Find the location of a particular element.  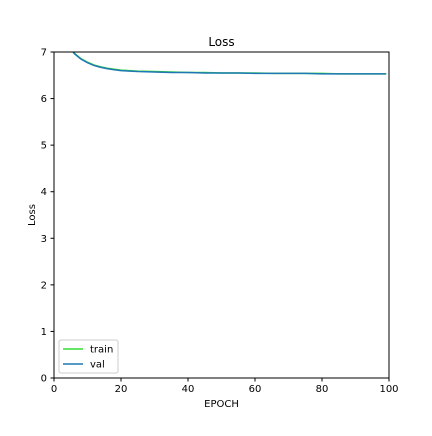

x-tick-label: 100 is located at coordinates (388, 389).